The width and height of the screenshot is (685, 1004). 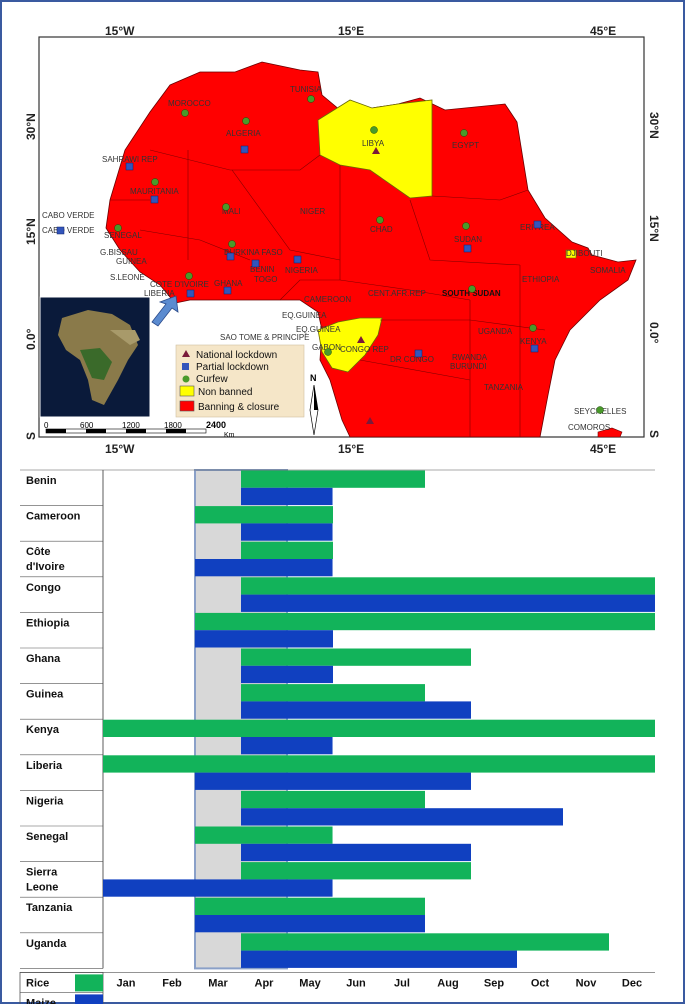 I want to click on month-tick-label: Aug, so click(x=447, y=983).